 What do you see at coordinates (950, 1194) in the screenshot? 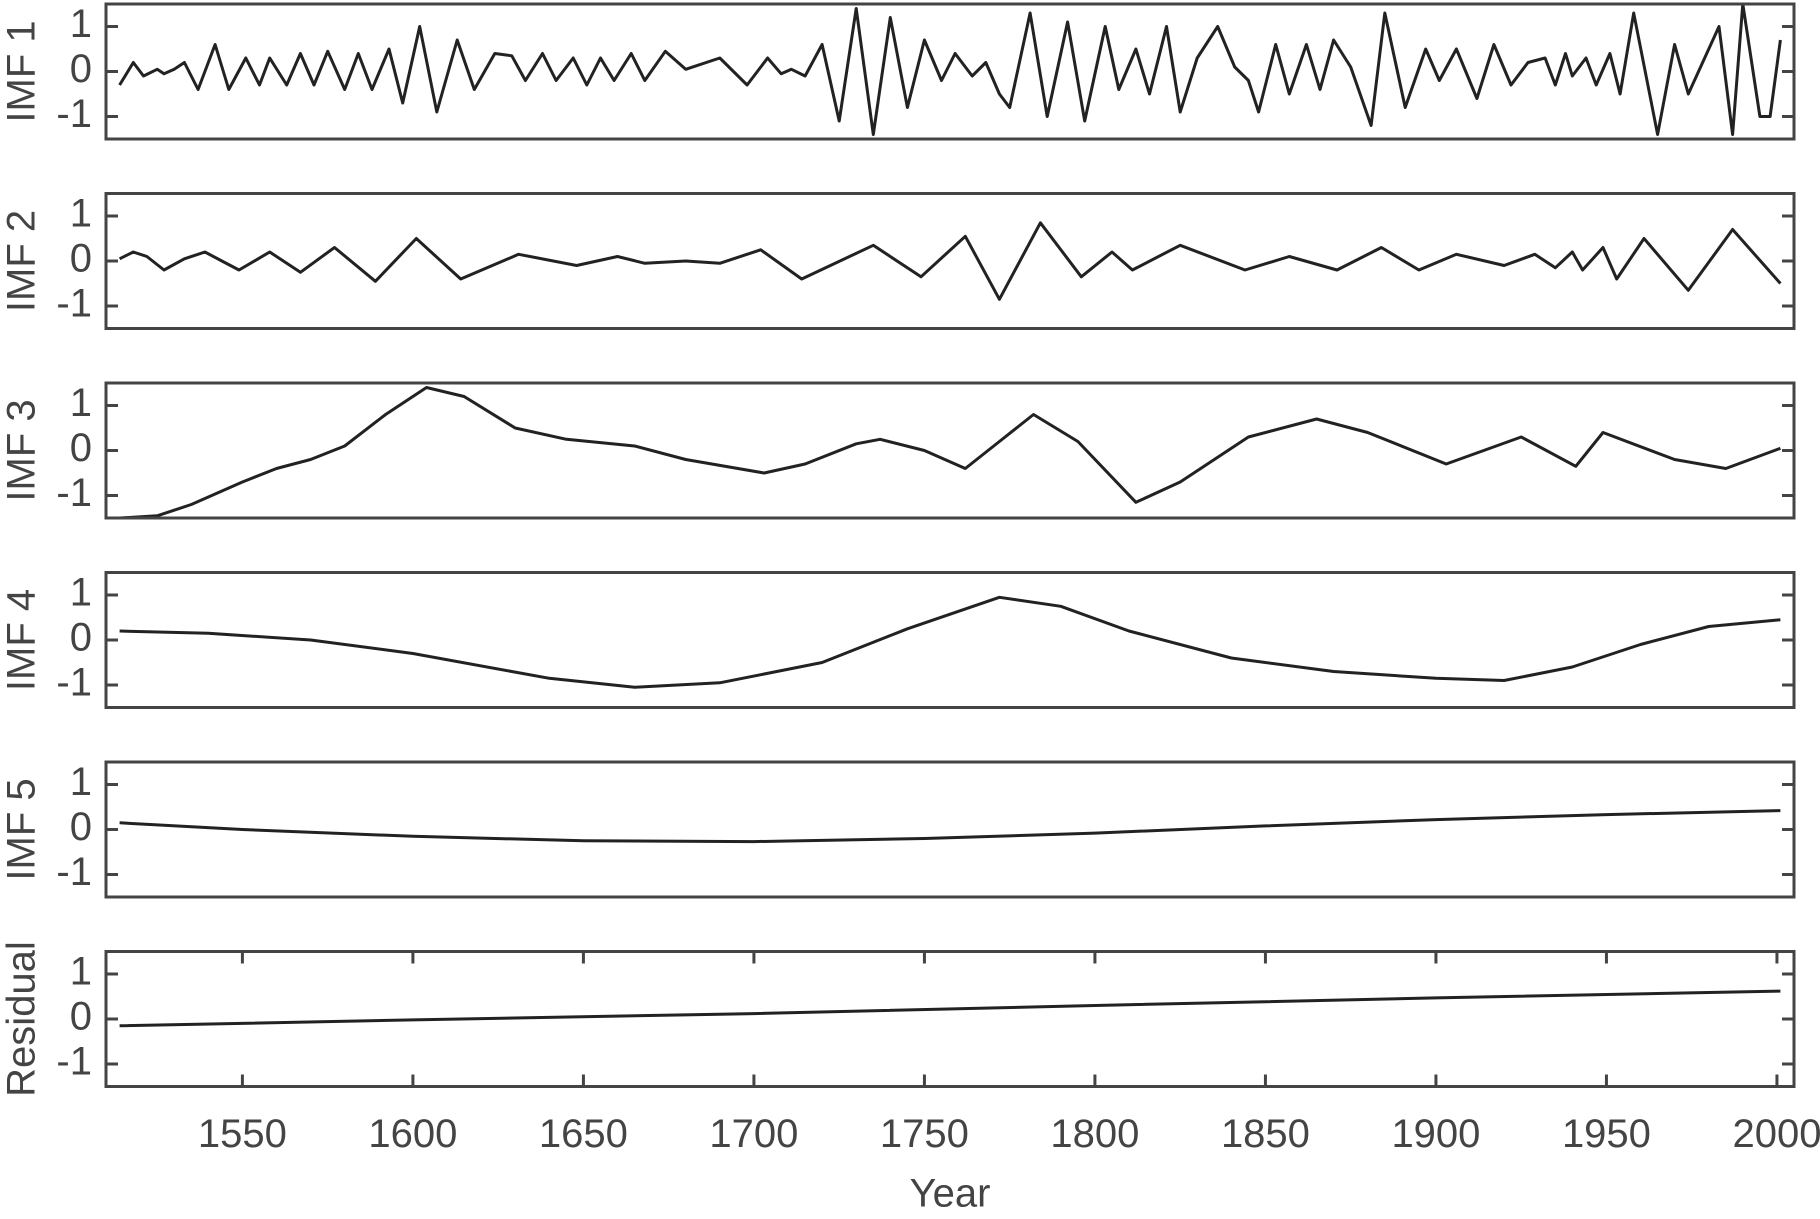
I see `x-axis-label: Year` at bounding box center [950, 1194].